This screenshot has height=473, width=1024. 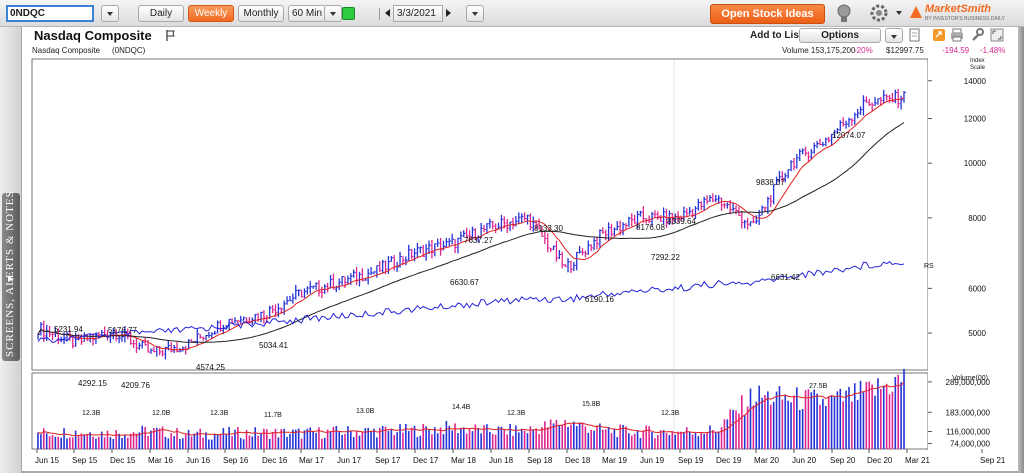 I want to click on volume-axis-label: 289,000,000, so click(x=968, y=382).